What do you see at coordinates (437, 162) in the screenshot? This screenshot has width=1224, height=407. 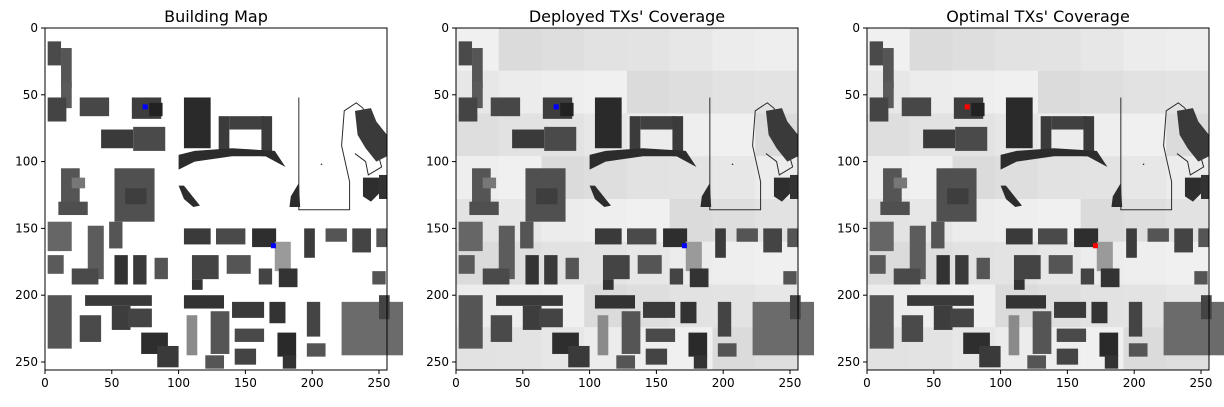 I see `y-tick-label: 100` at bounding box center [437, 162].